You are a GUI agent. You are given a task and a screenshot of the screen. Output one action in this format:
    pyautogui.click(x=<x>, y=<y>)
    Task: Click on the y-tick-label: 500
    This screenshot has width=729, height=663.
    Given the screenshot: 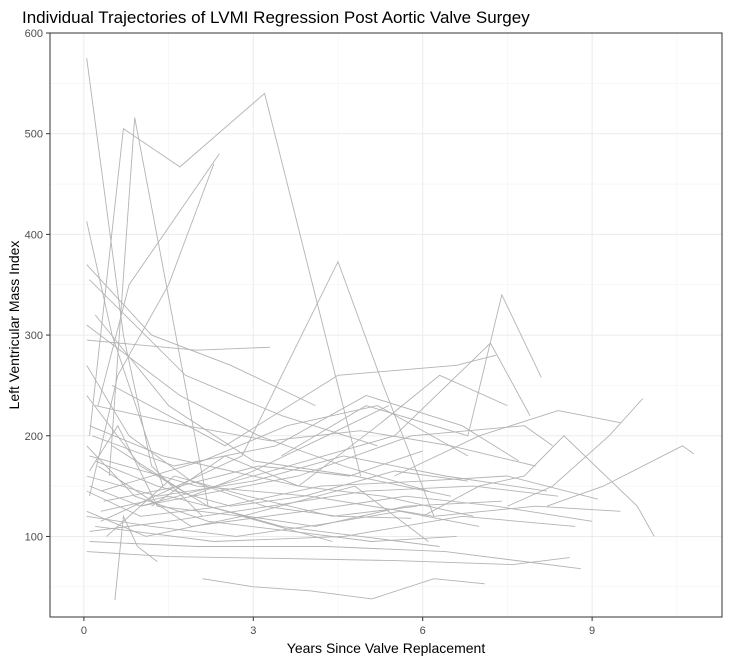 What is the action you would take?
    pyautogui.click(x=34, y=135)
    